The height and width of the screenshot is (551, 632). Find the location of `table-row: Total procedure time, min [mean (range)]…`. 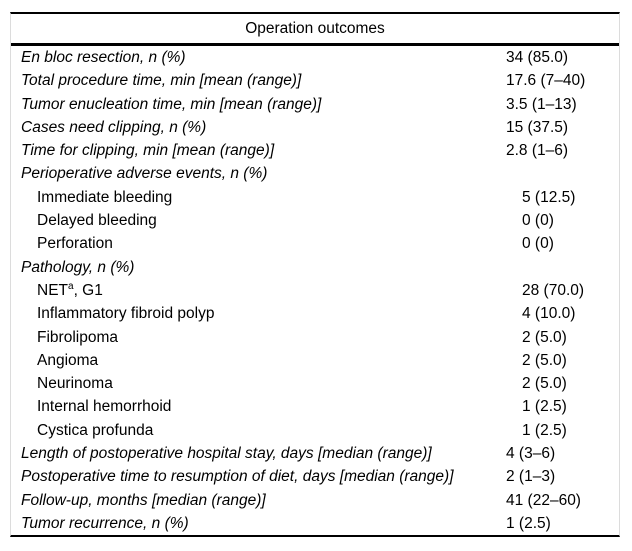

table-row: Total procedure time, min [mean (range)]… is located at coordinates (315, 80).